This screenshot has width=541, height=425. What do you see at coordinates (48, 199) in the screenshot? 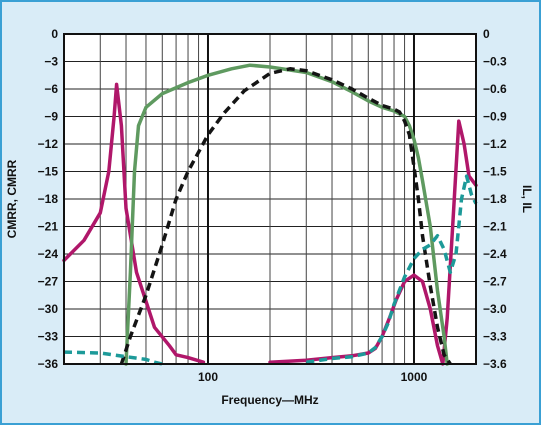
I see `y-left-tick-label: −18` at bounding box center [48, 199].